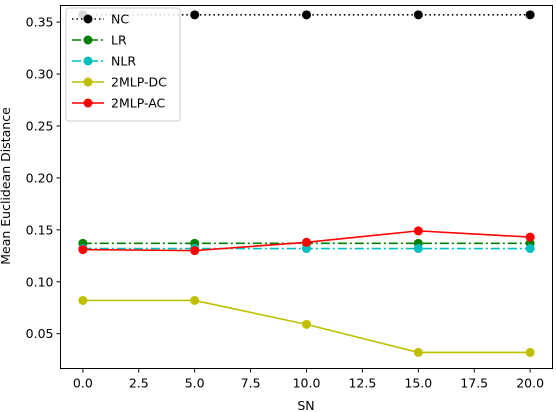 This screenshot has height=412, width=556. I want to click on series-2mlp-ac, so click(306, 241).